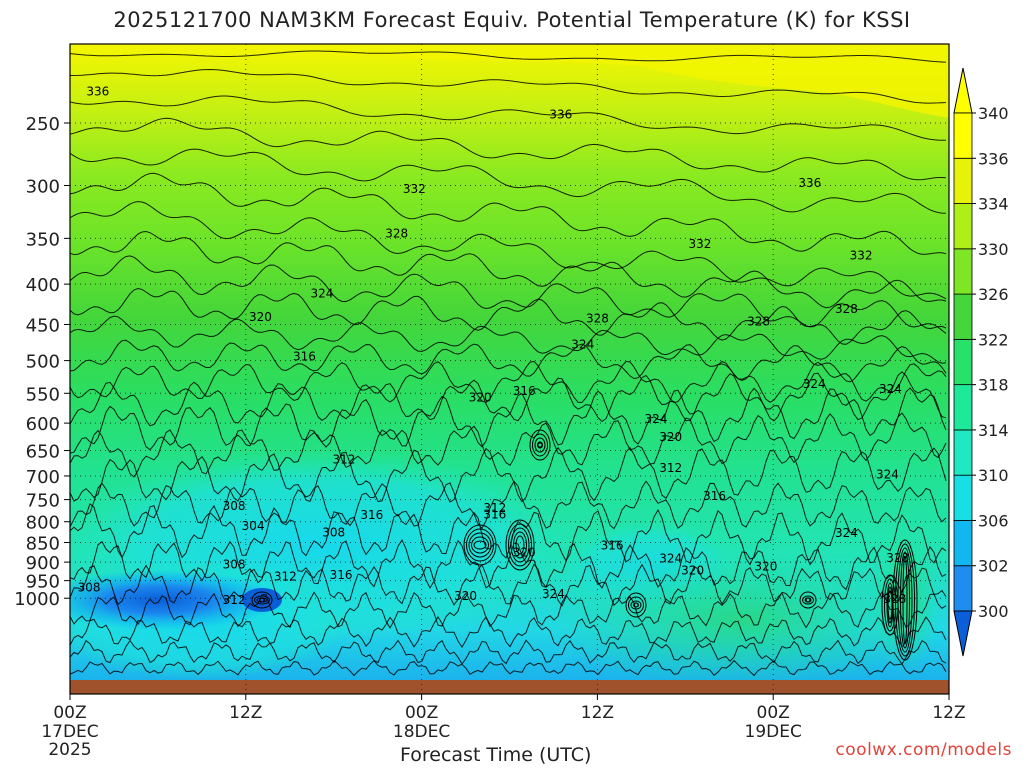 The height and width of the screenshot is (768, 1024). Describe the element at coordinates (43, 124) in the screenshot. I see `y-tick-label: 250` at that location.